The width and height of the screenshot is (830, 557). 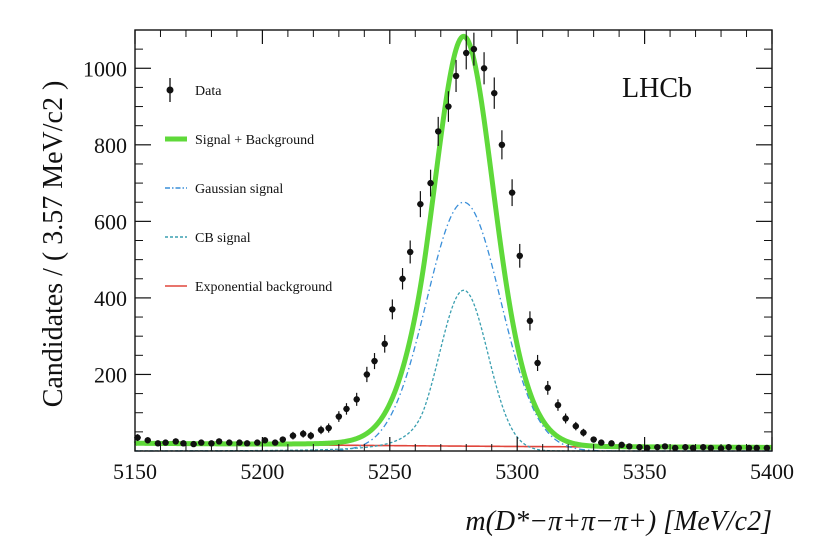 What do you see at coordinates (170, 90) in the screenshot?
I see `legend-swatch-data-point` at bounding box center [170, 90].